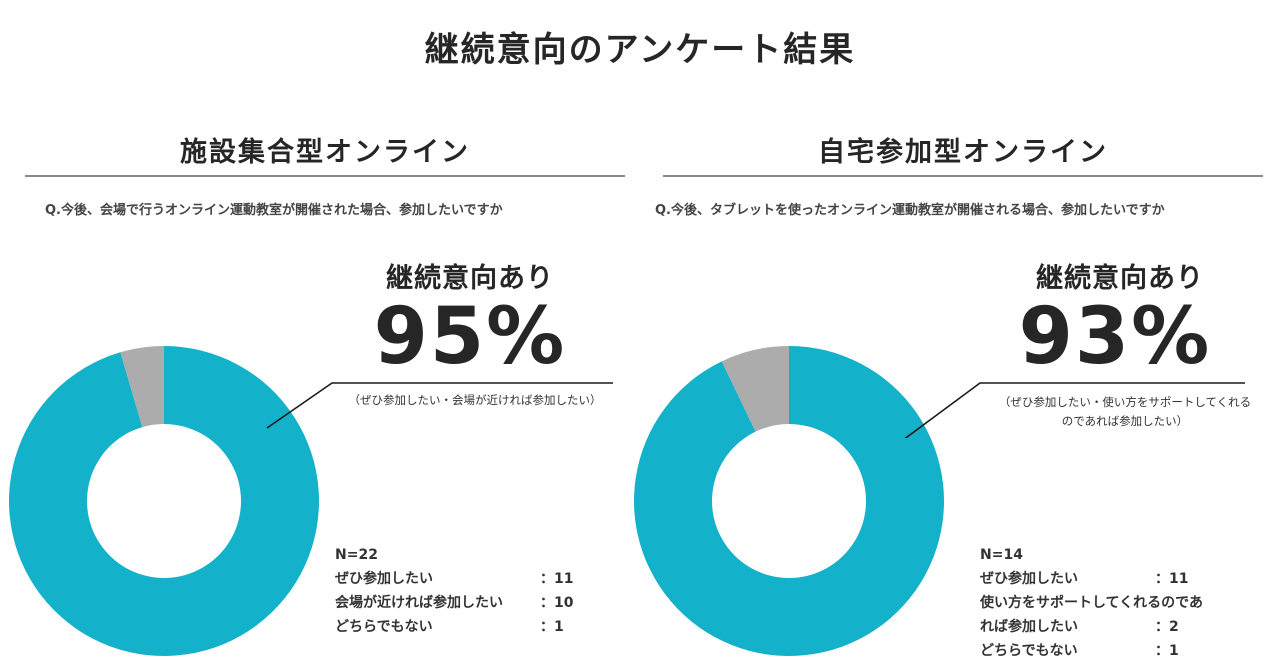  What do you see at coordinates (910, 210) in the screenshot?
I see `question-text: Q.今後、タブレットを使ったオンライン運動教室が開催される場合、参加したいですか` at bounding box center [910, 210].